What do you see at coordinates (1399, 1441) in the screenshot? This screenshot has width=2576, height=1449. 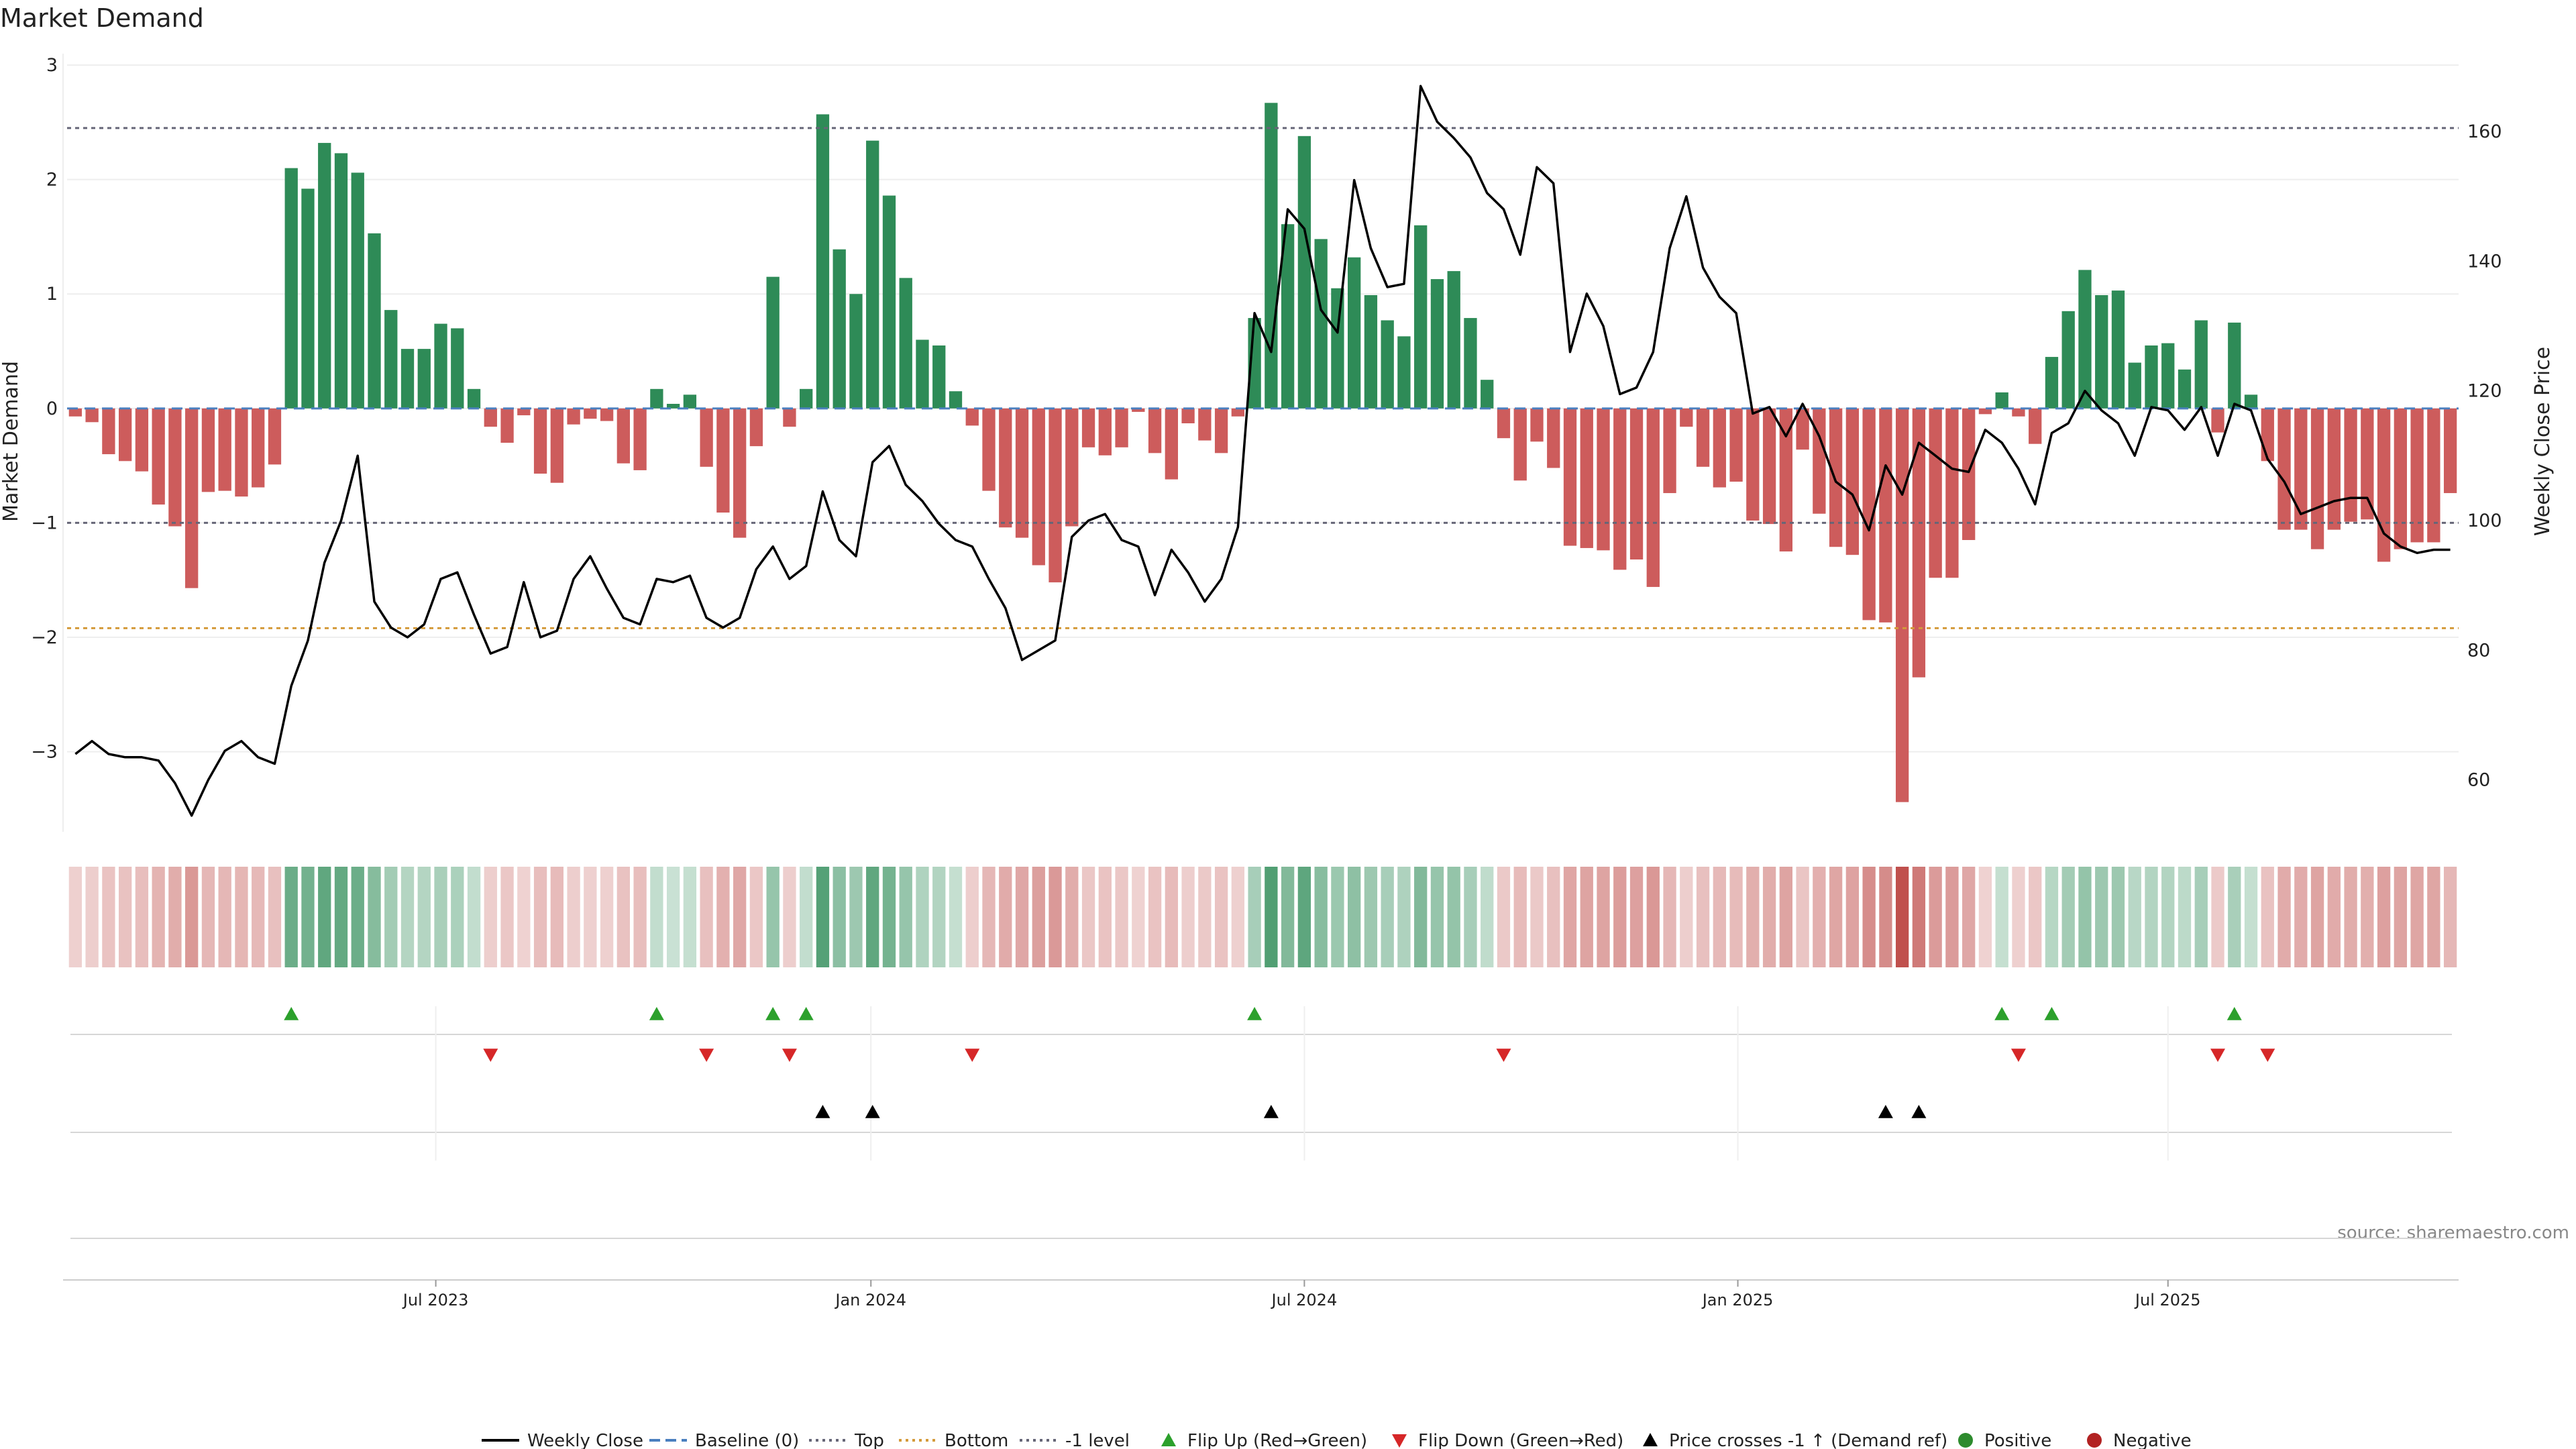 I see `legend-swatch-down-triangle` at bounding box center [1399, 1441].